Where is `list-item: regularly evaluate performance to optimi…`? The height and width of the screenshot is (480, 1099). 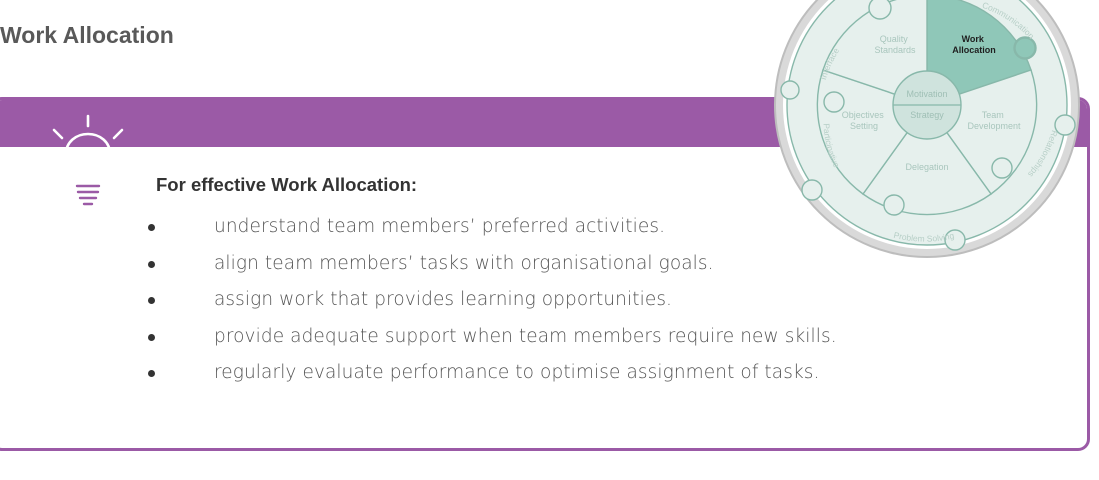 list-item: regularly evaluate performance to optimi… is located at coordinates (492, 381).